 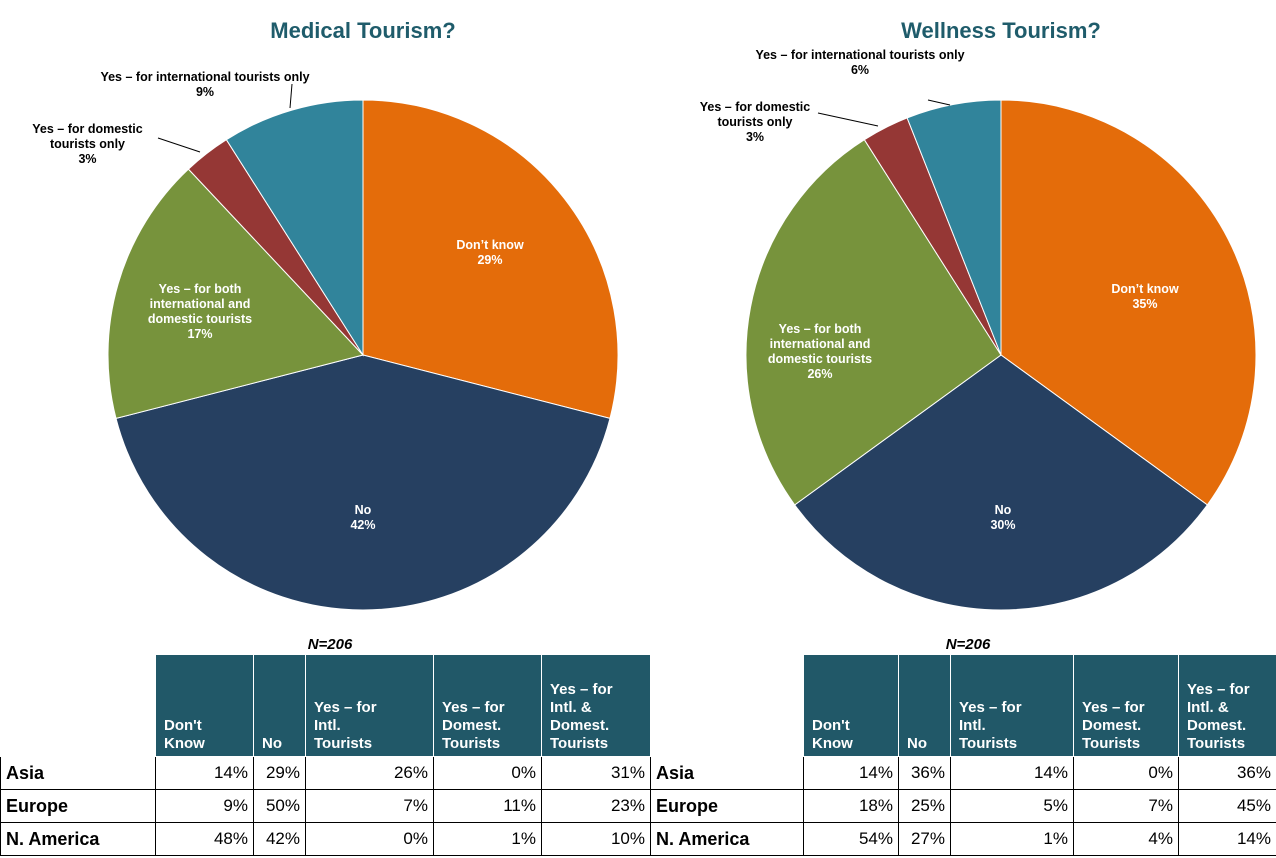 I want to click on table-cell: 27%, so click(x=924, y=839).